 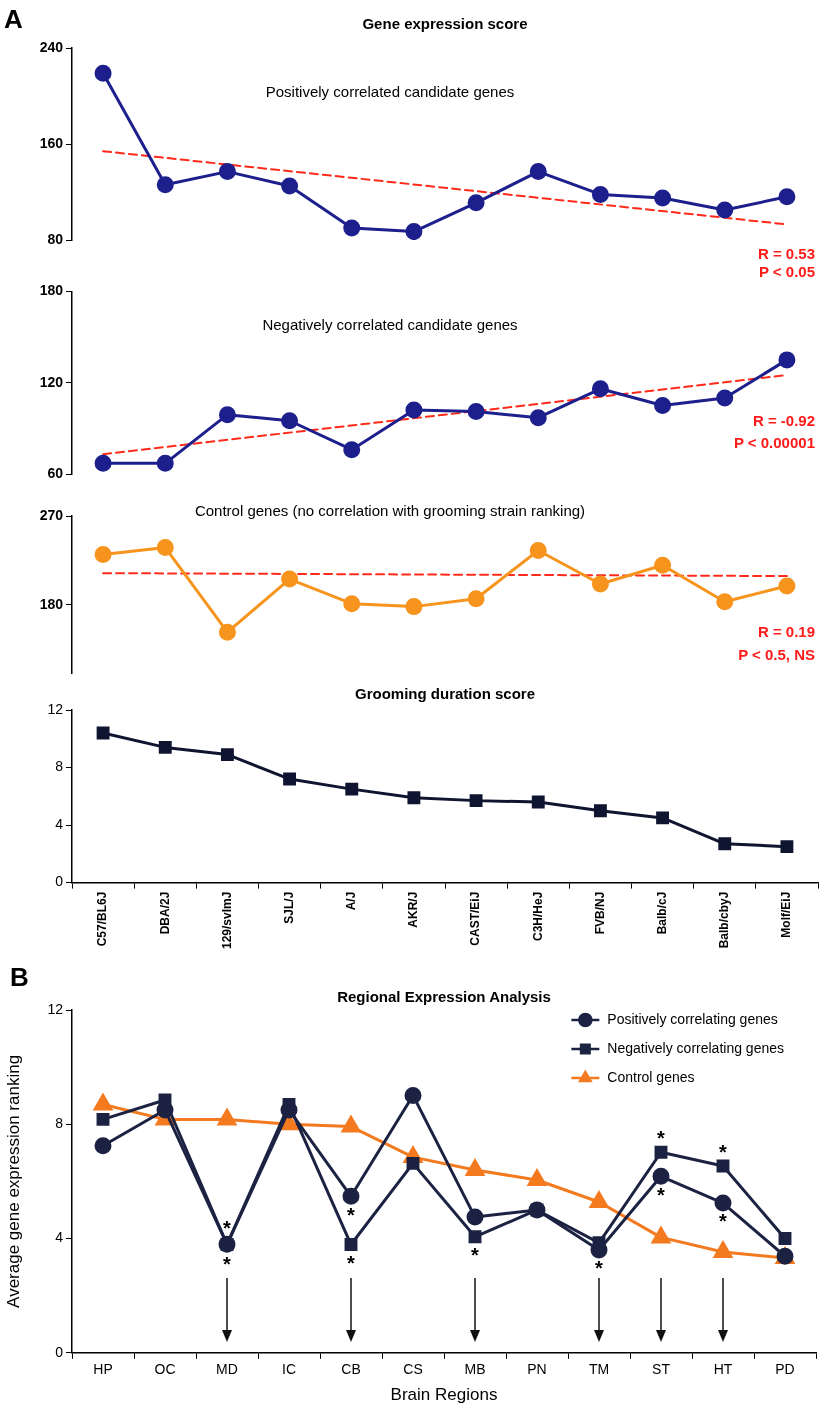 I want to click on x-tick-label: IC, so click(x=289, y=1369).